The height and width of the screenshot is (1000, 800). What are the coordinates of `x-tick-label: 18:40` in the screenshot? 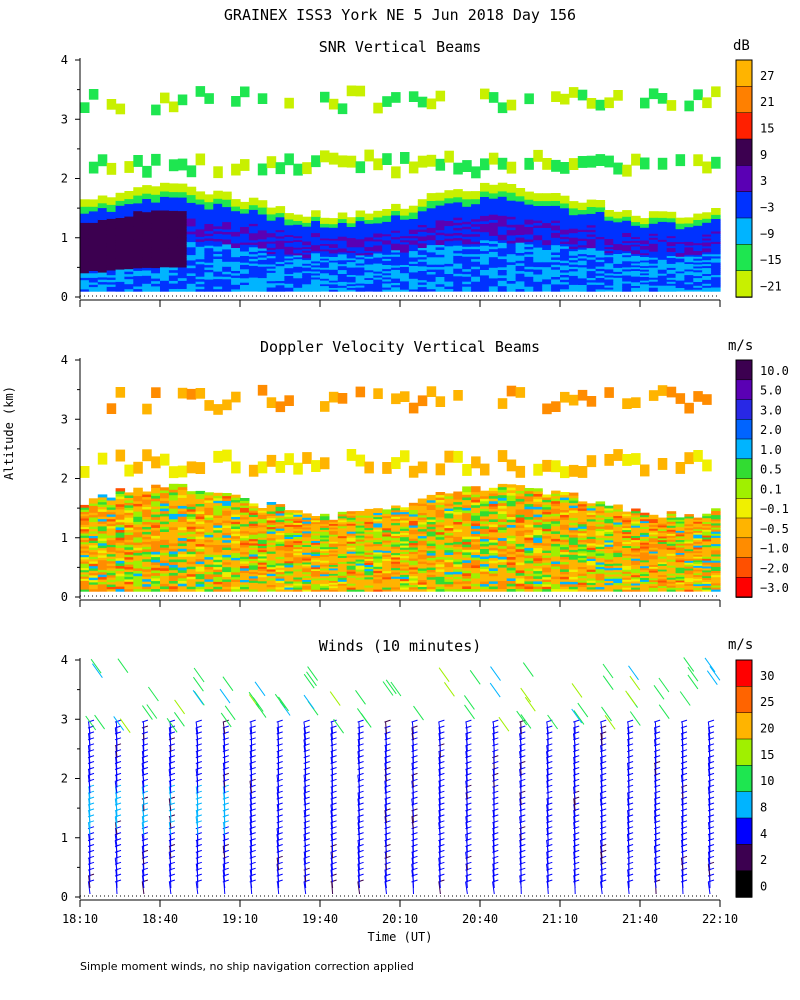 It's located at (160, 919).